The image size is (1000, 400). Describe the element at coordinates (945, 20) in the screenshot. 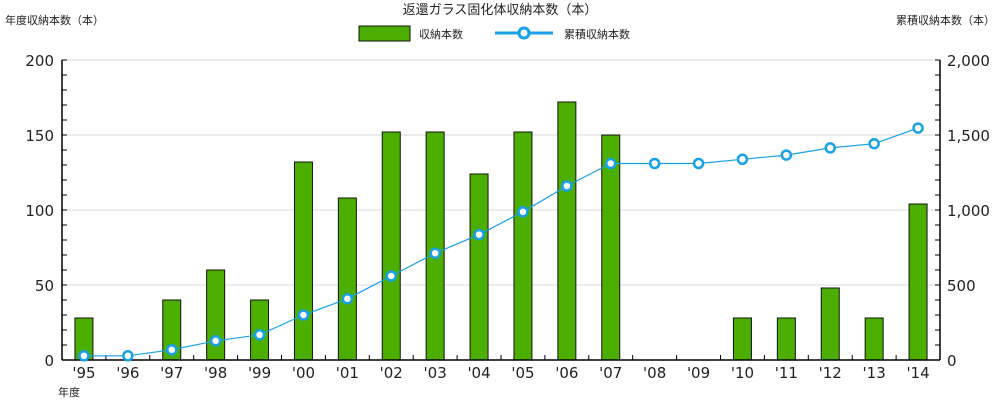

I see `right-axis-label: 累積収納本数（本）` at that location.